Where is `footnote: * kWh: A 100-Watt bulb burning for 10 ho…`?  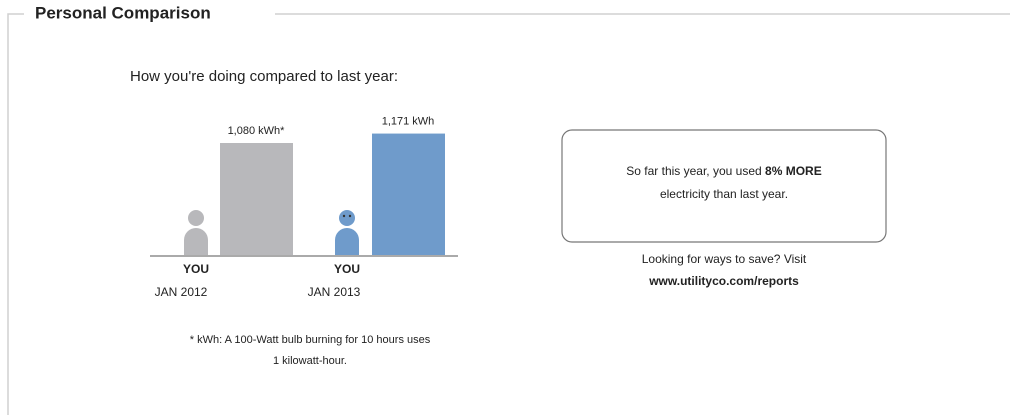 footnote: * kWh: A 100-Watt bulb burning for 10 ho… is located at coordinates (310, 340).